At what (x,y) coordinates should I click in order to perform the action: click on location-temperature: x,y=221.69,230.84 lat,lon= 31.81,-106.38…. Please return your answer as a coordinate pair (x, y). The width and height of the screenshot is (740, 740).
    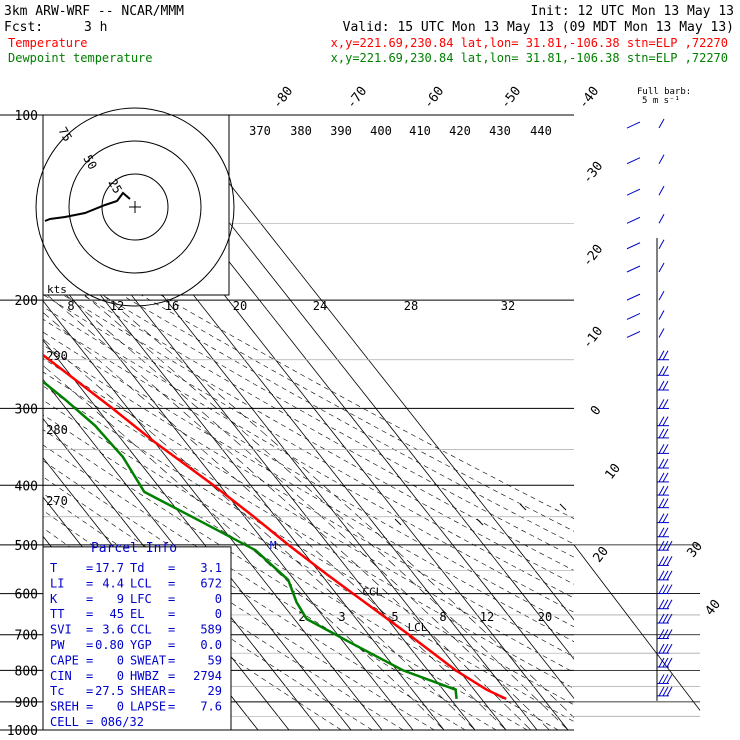
    Looking at the image, I should click on (529, 43).